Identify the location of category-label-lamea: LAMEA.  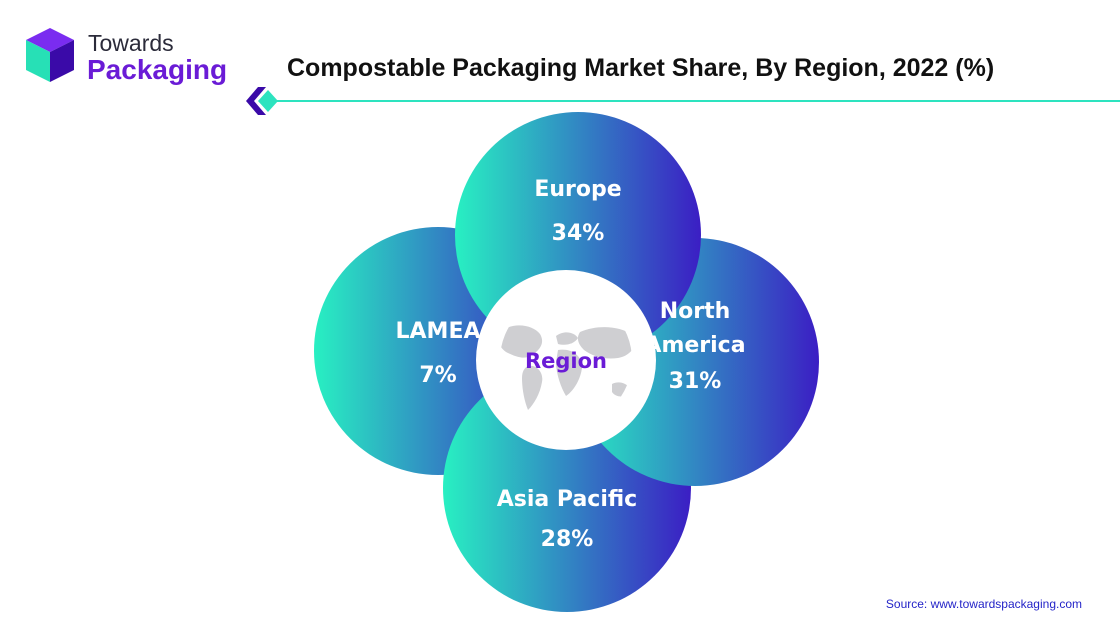
(438, 331).